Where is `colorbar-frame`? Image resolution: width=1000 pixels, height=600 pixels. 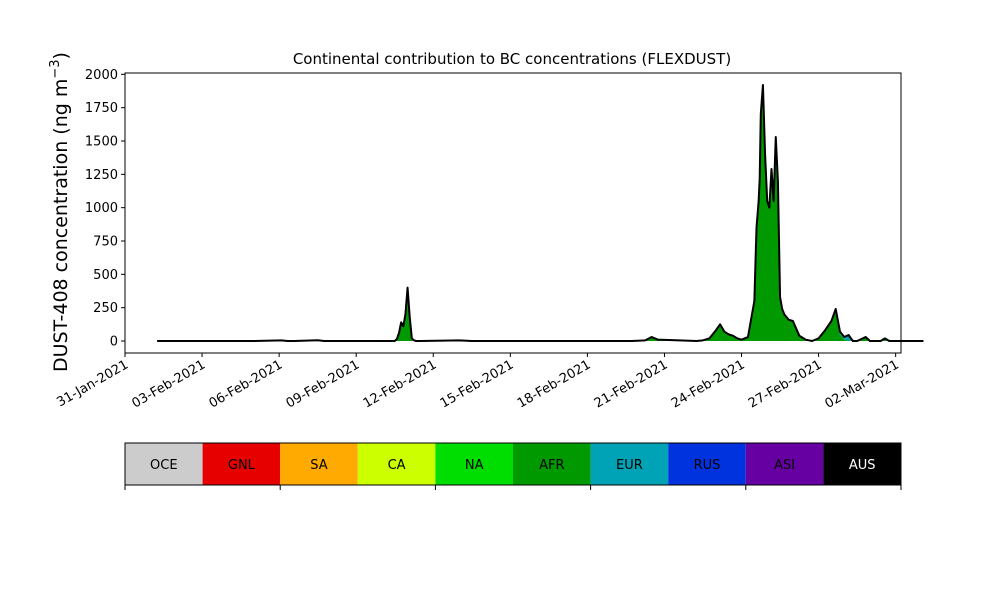 colorbar-frame is located at coordinates (513, 464).